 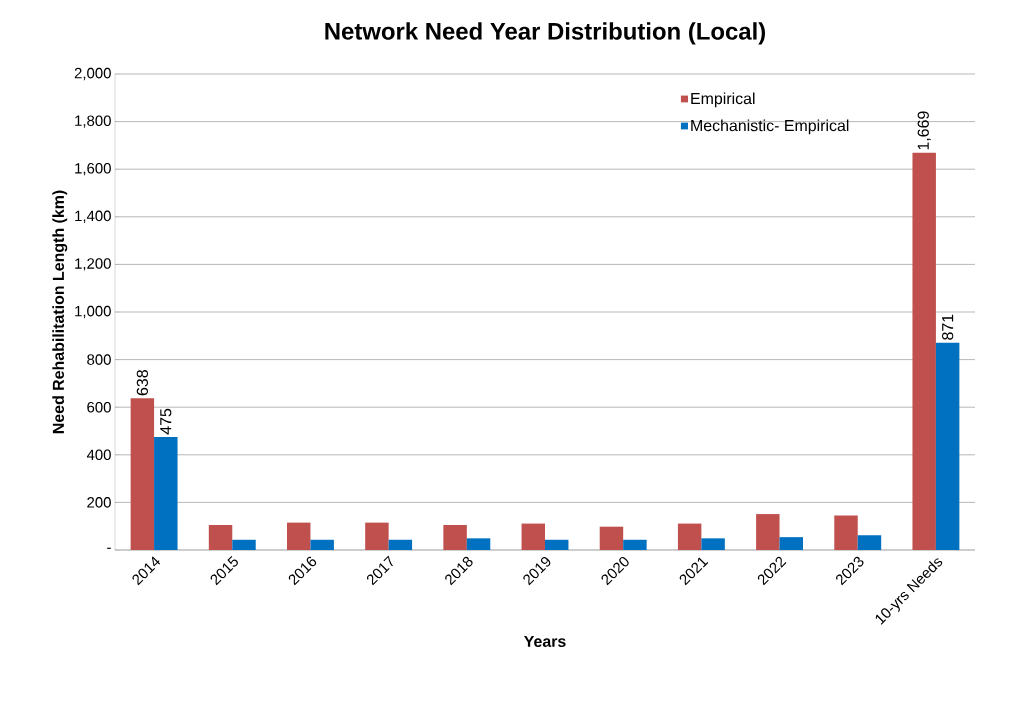 I want to click on y-tick-label: 2,000, so click(x=92, y=74).